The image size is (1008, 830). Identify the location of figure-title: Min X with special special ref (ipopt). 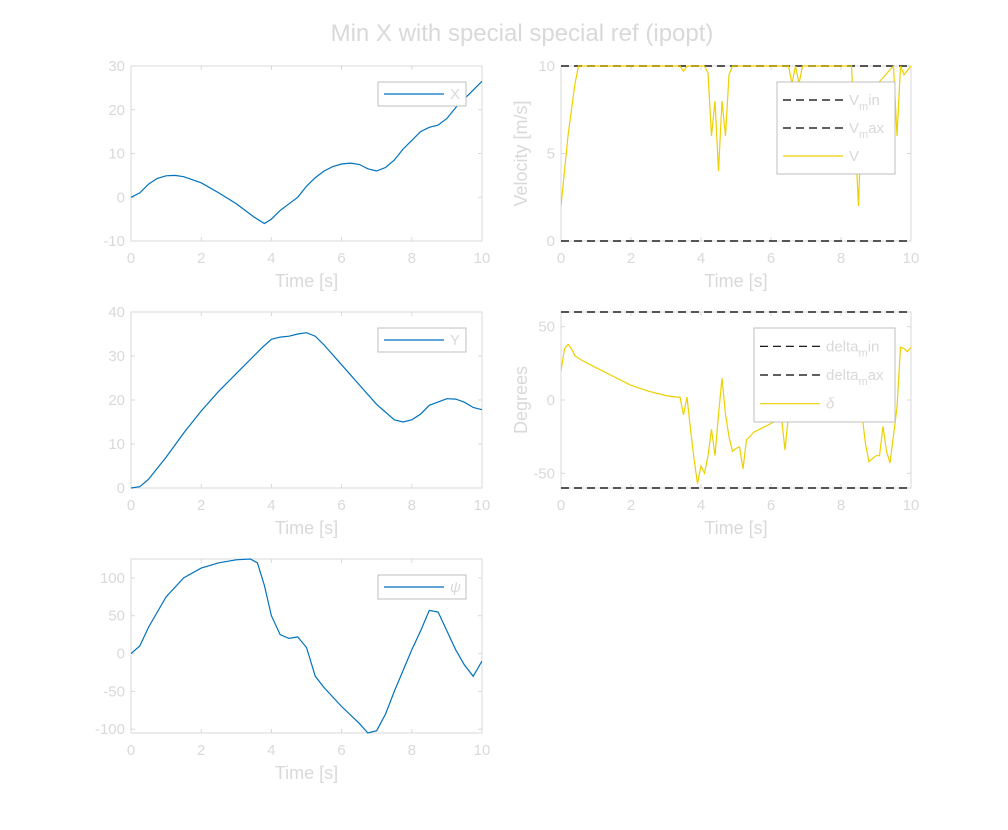
(522, 33).